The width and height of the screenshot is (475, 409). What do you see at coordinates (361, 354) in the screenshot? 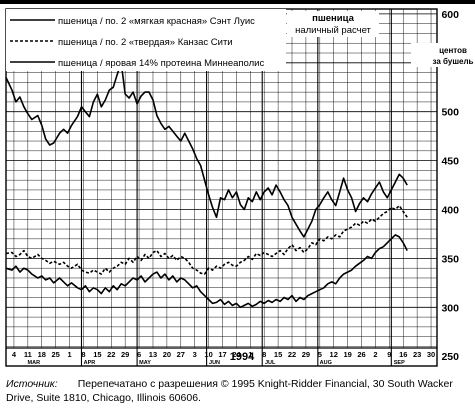
I see `x-tick-label: 26` at bounding box center [361, 354].